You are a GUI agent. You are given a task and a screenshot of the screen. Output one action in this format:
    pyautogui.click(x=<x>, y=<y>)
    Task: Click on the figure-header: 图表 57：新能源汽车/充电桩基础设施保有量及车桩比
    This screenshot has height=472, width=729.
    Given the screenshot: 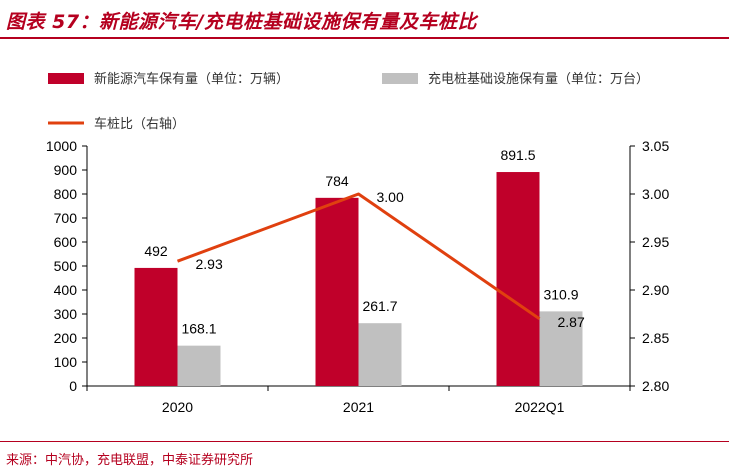 What is the action you would take?
    pyautogui.click(x=364, y=19)
    